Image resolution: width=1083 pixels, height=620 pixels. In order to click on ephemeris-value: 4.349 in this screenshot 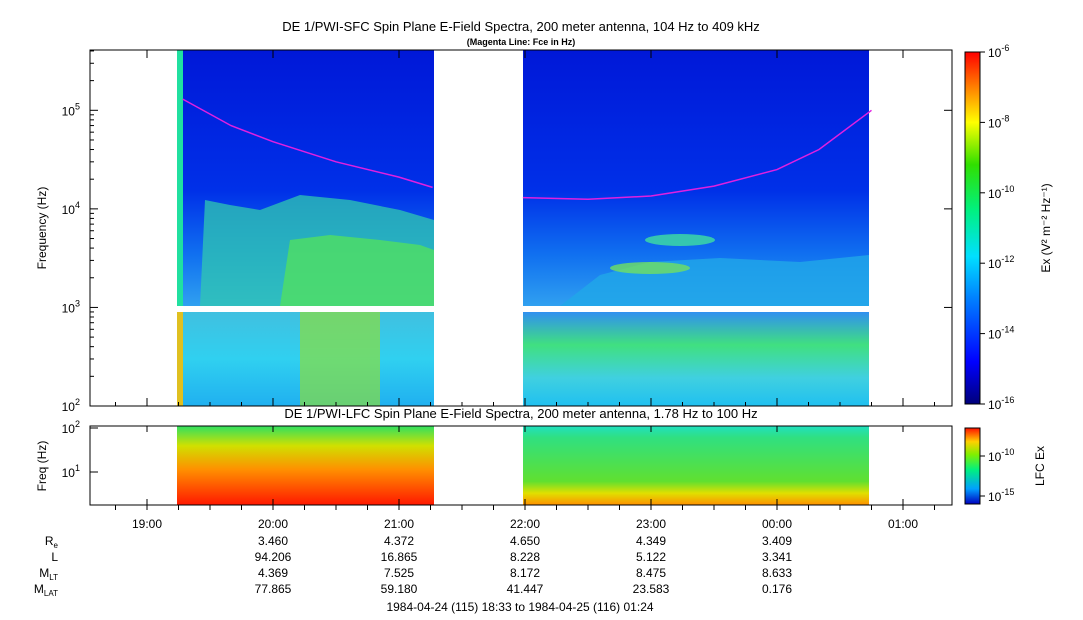, I will do `click(651, 541)`.